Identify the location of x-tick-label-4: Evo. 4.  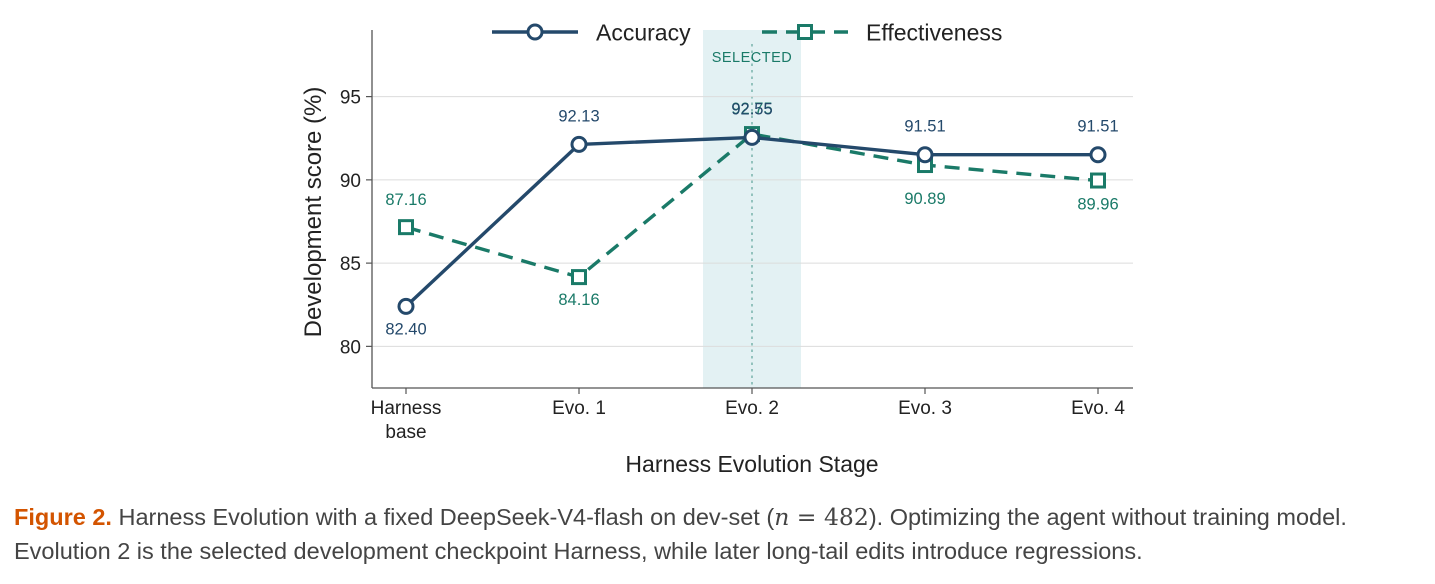
(1098, 408).